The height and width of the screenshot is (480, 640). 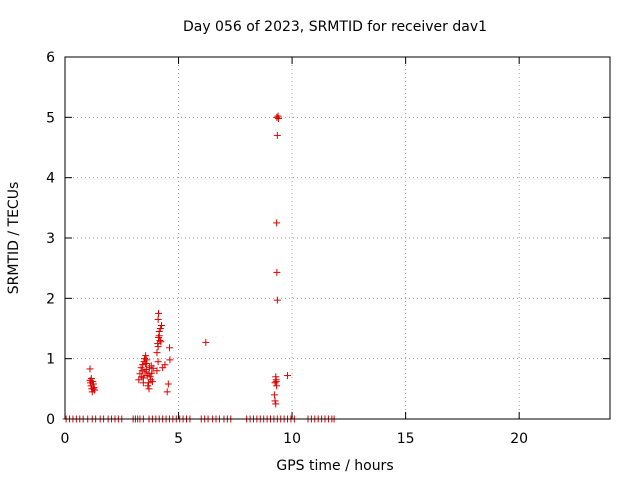 What do you see at coordinates (50, 360) in the screenshot?
I see `y-tick-label: 1` at bounding box center [50, 360].